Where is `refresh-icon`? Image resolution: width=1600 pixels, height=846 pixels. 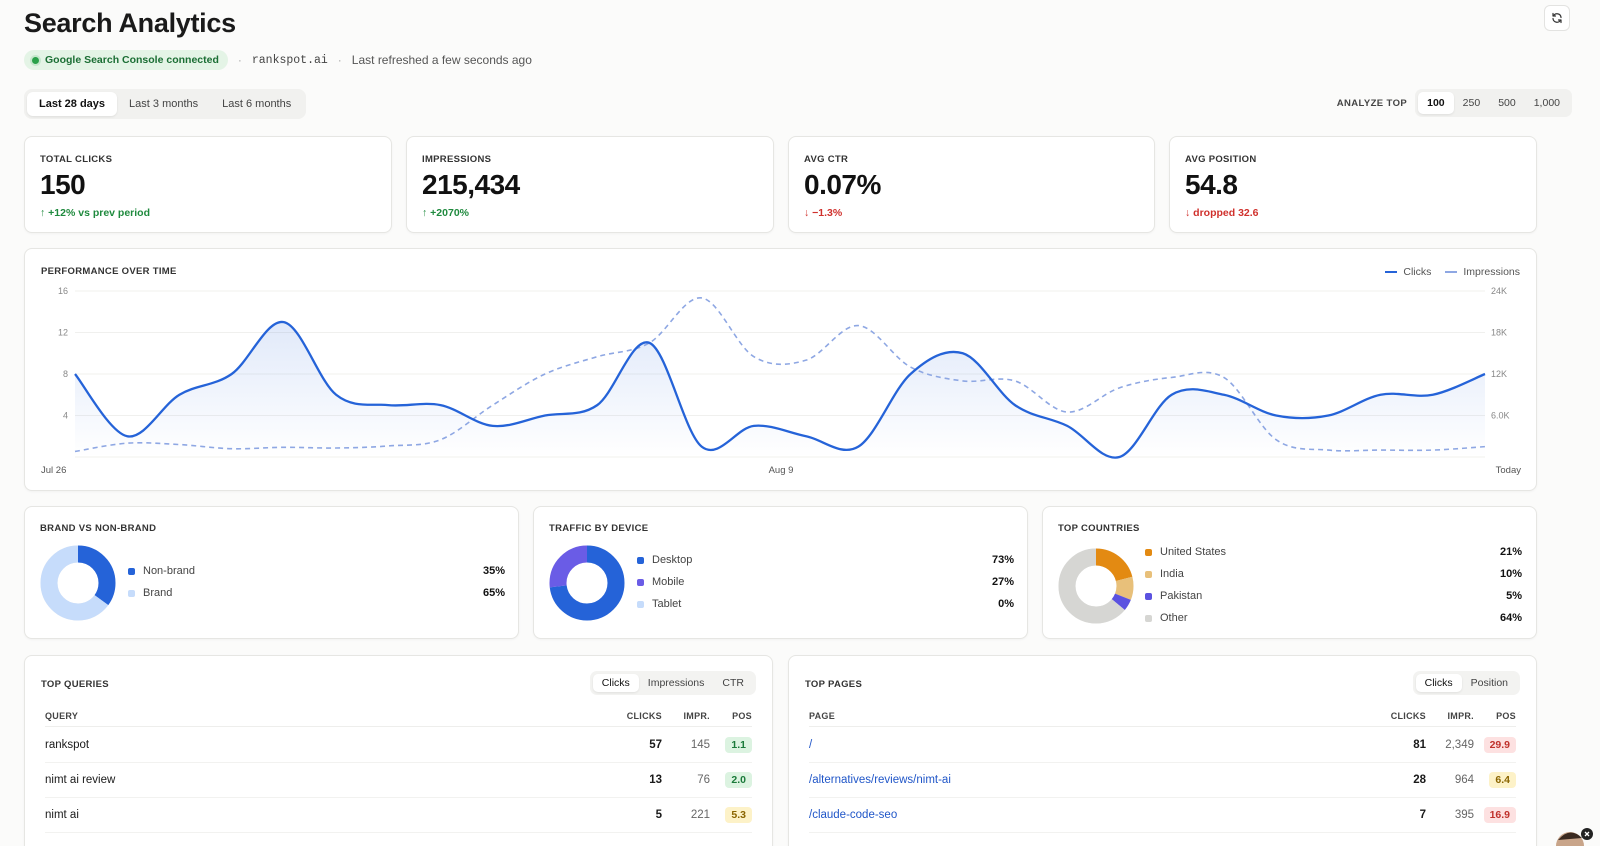 refresh-icon is located at coordinates (1557, 18).